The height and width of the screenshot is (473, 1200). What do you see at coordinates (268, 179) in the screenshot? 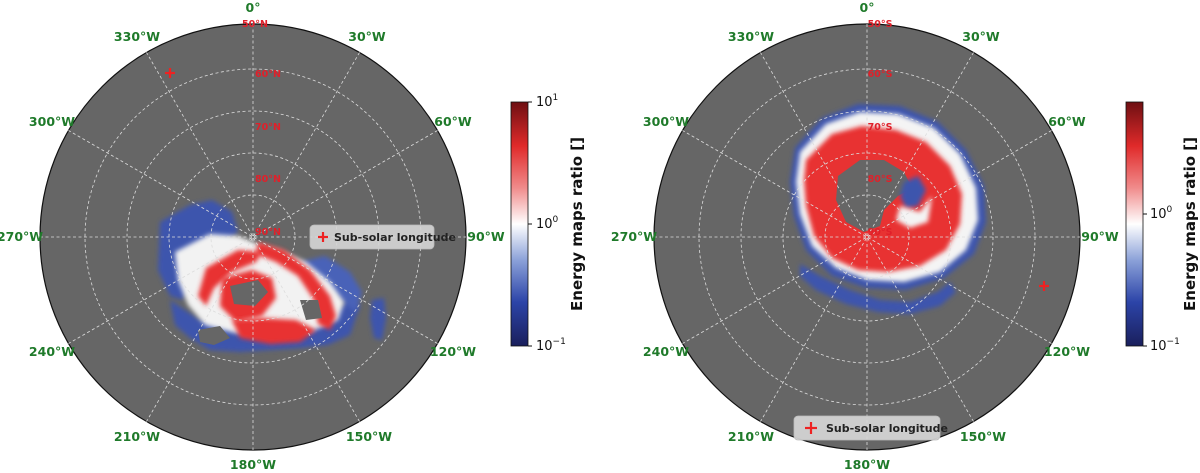
I see `north-lat-label-80: 80°N` at bounding box center [268, 179].